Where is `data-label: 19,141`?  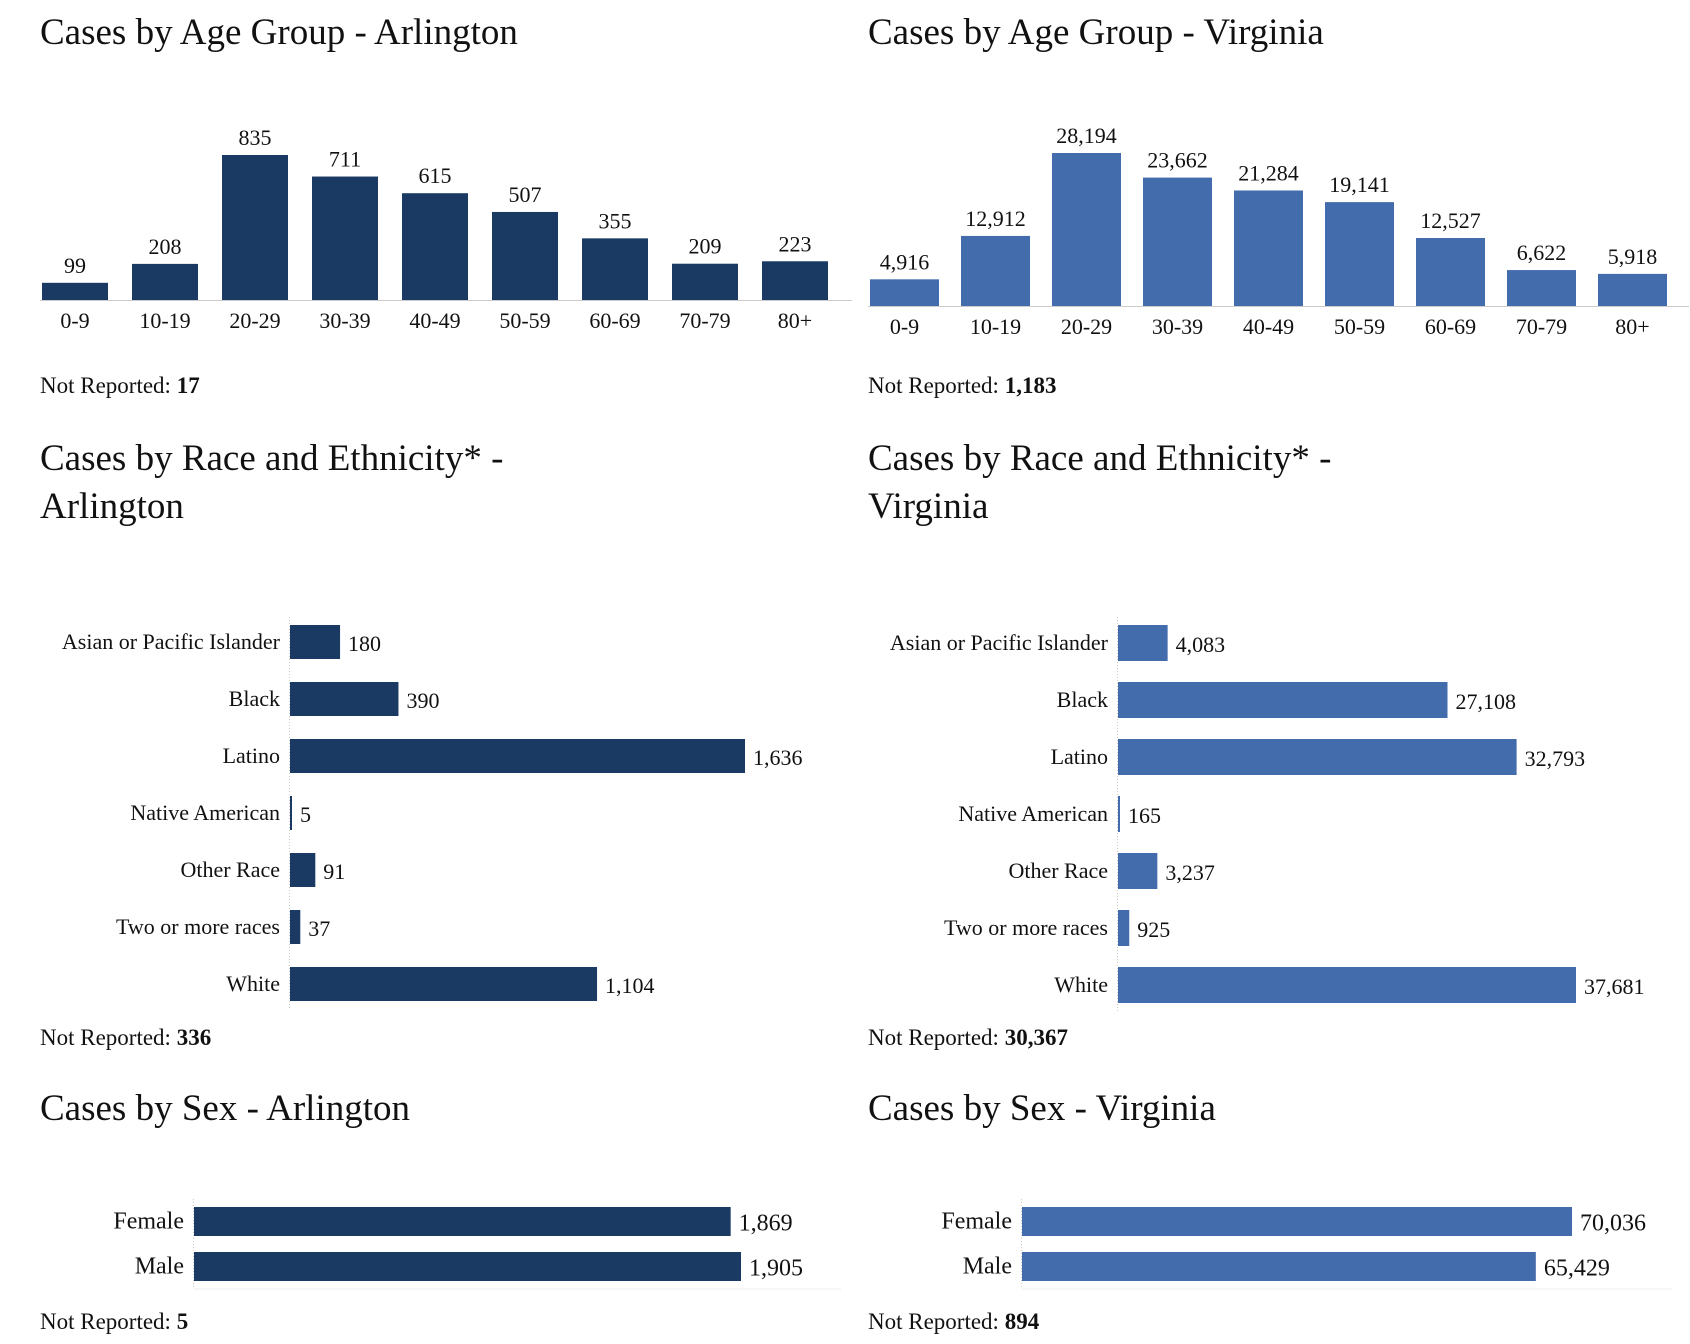
data-label: 19,141 is located at coordinates (1359, 184).